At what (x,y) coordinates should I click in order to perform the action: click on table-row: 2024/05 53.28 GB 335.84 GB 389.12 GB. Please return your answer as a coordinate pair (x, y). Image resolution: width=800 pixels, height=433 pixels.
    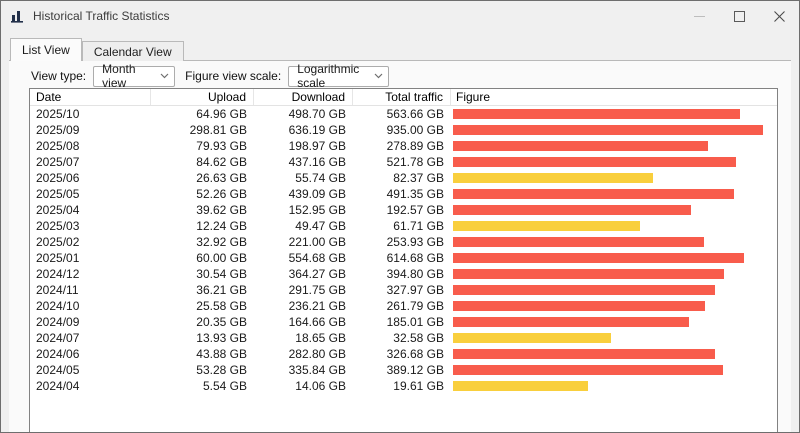
    Looking at the image, I should click on (403, 370).